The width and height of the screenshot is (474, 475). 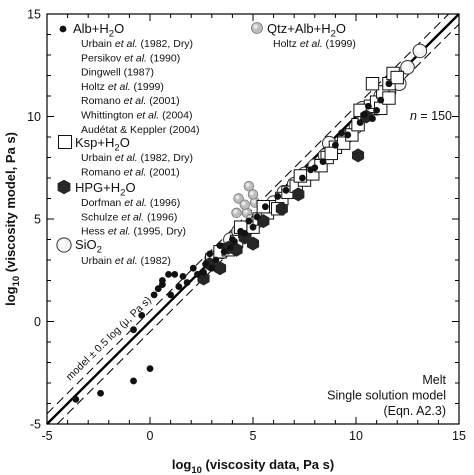 I want to click on legend-reference: Dingwell (1987), so click(x=117, y=73).